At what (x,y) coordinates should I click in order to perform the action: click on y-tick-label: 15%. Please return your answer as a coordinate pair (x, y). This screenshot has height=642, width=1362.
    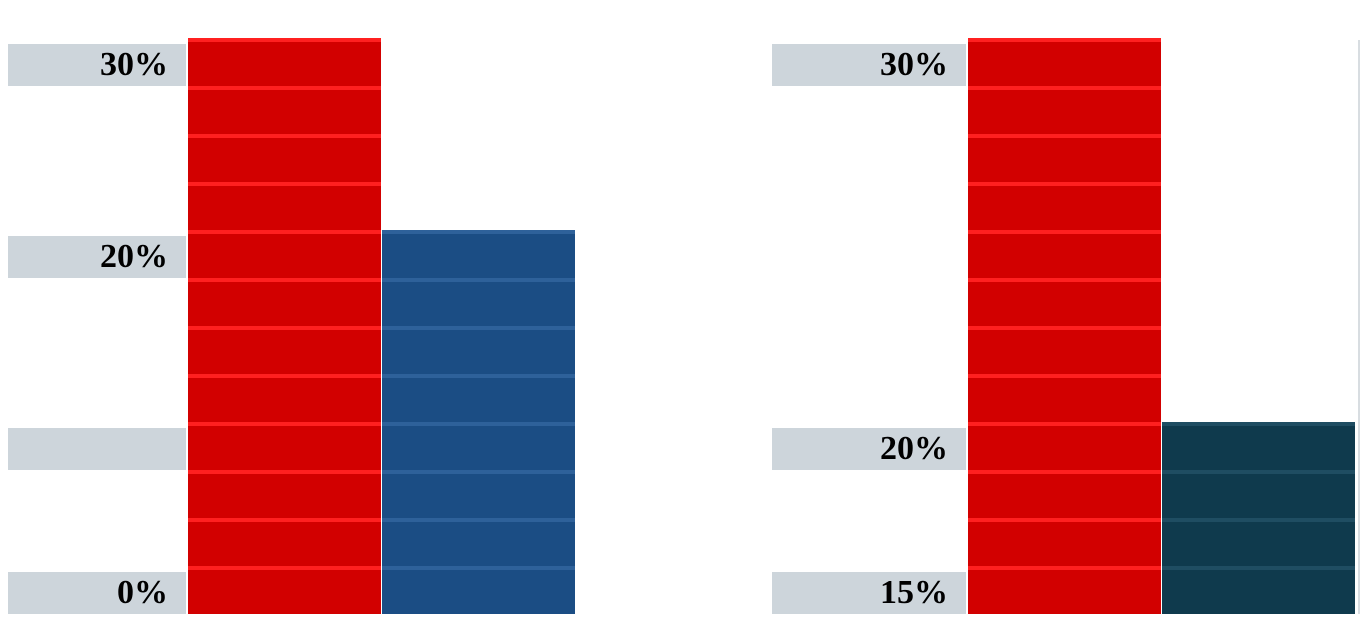
    Looking at the image, I should click on (914, 592).